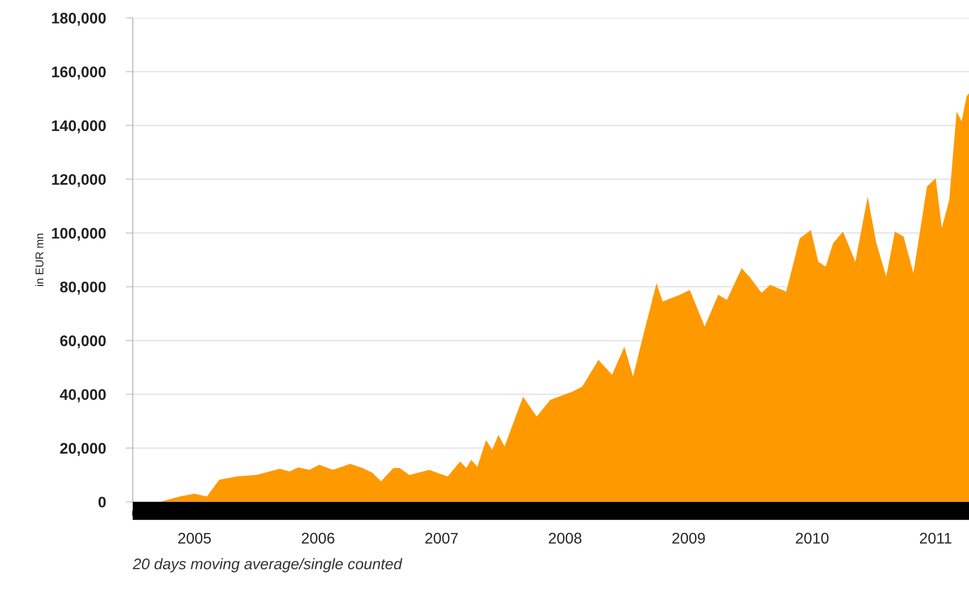 Image resolution: width=969 pixels, height=596 pixels. I want to click on x-tick-label: 2008, so click(565, 538).